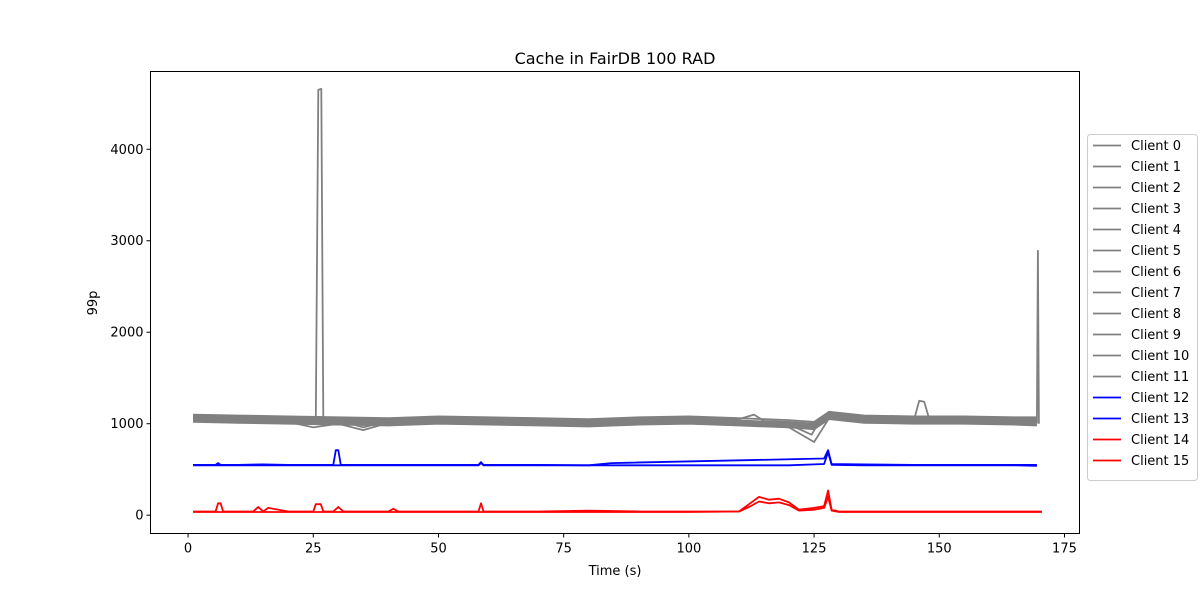 This screenshot has height=600, width=1200. I want to click on x-axis: 0 25 50 75 100 125 150 175, so click(630, 545).